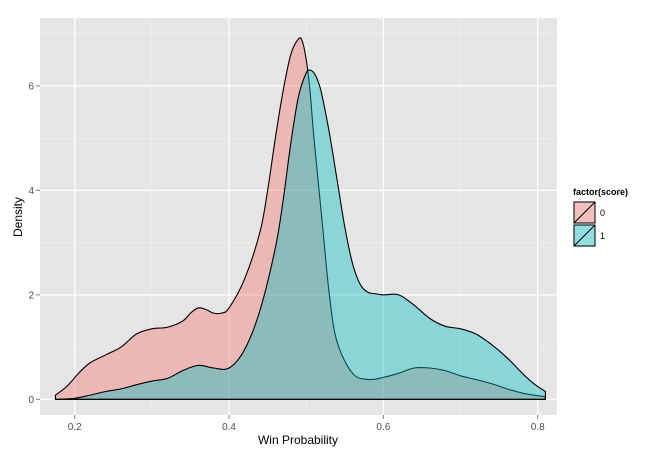 The width and height of the screenshot is (668, 458). I want to click on legend-item-1: 1, so click(589, 235).